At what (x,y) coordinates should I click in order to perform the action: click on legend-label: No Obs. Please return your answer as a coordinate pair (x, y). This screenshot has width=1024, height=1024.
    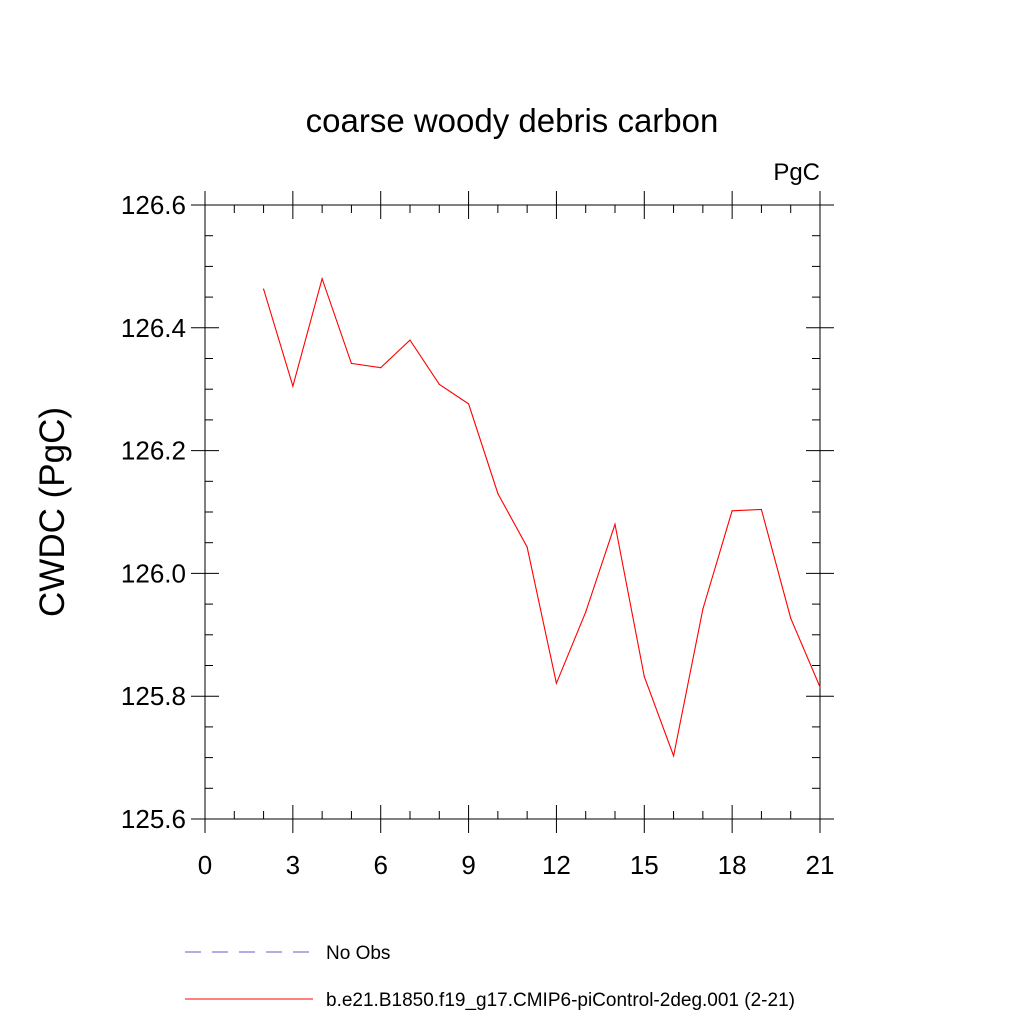
    Looking at the image, I should click on (358, 953).